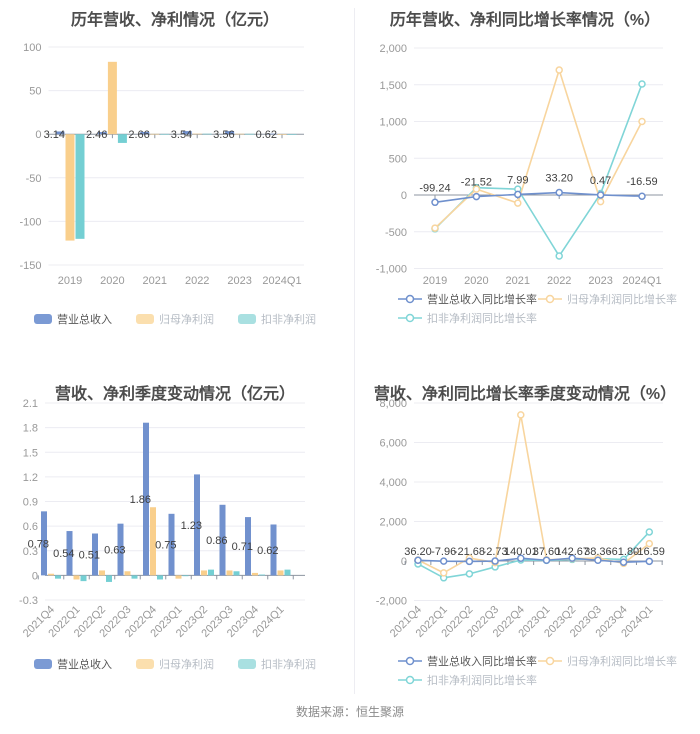 This screenshot has width=700, height=734. I want to click on svg-text: 0, so click(35, 576).